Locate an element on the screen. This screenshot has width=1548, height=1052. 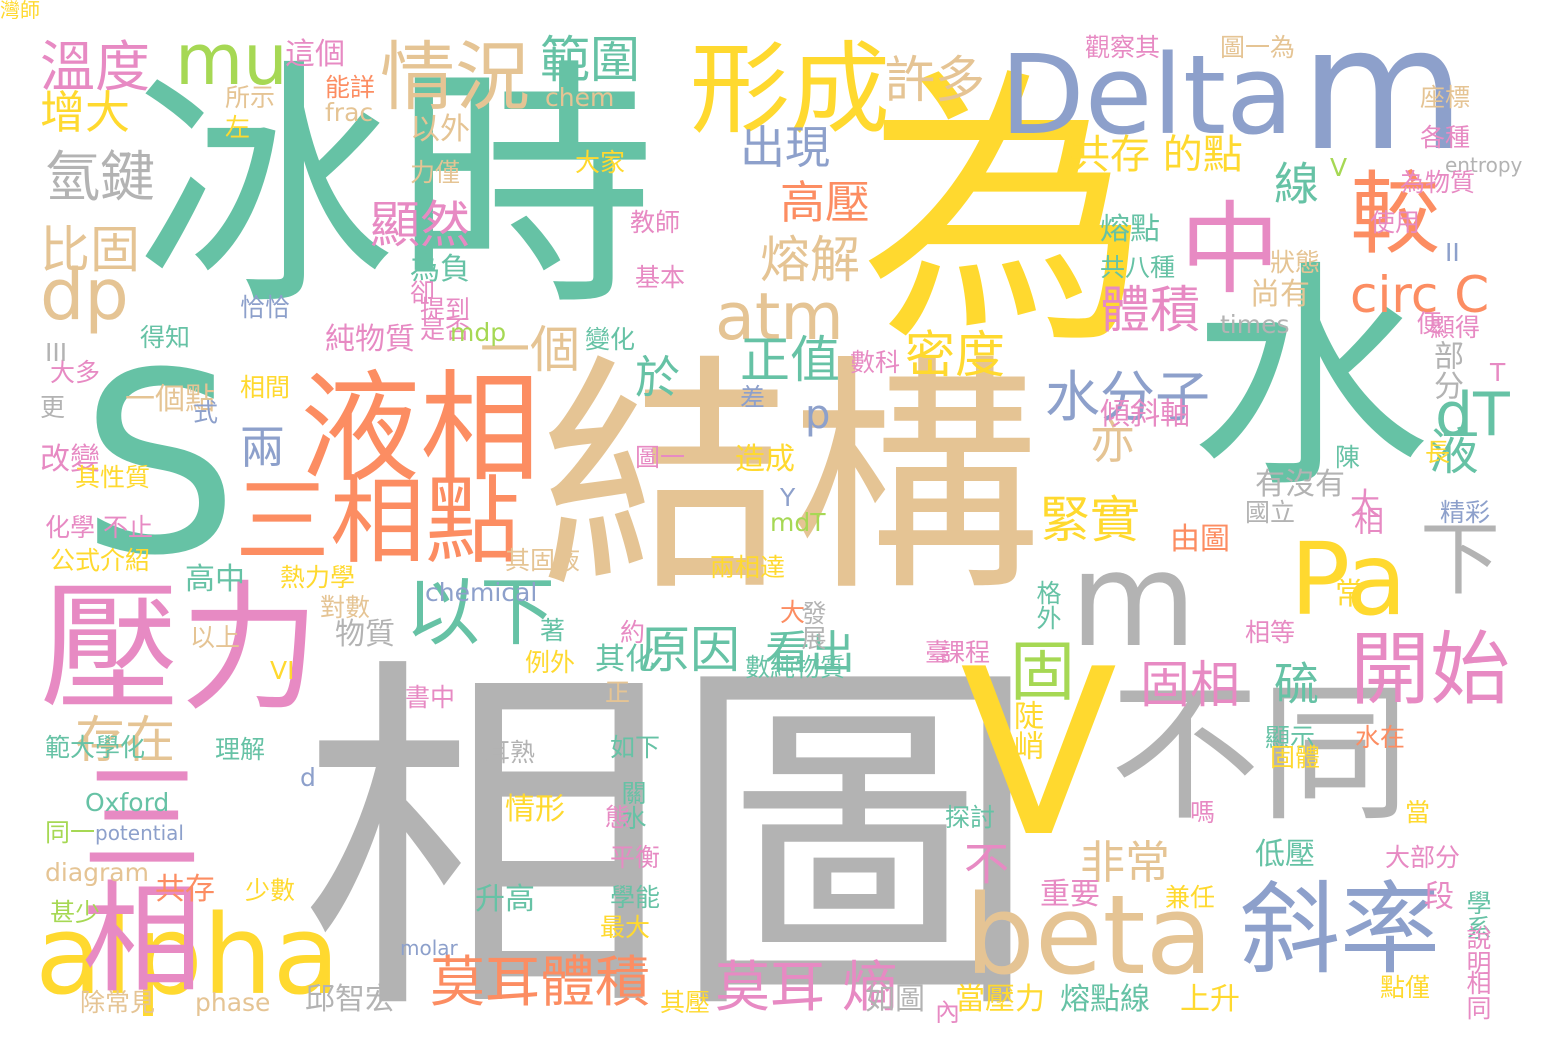
cloud-word: 兼任 is located at coordinates (1190, 897).